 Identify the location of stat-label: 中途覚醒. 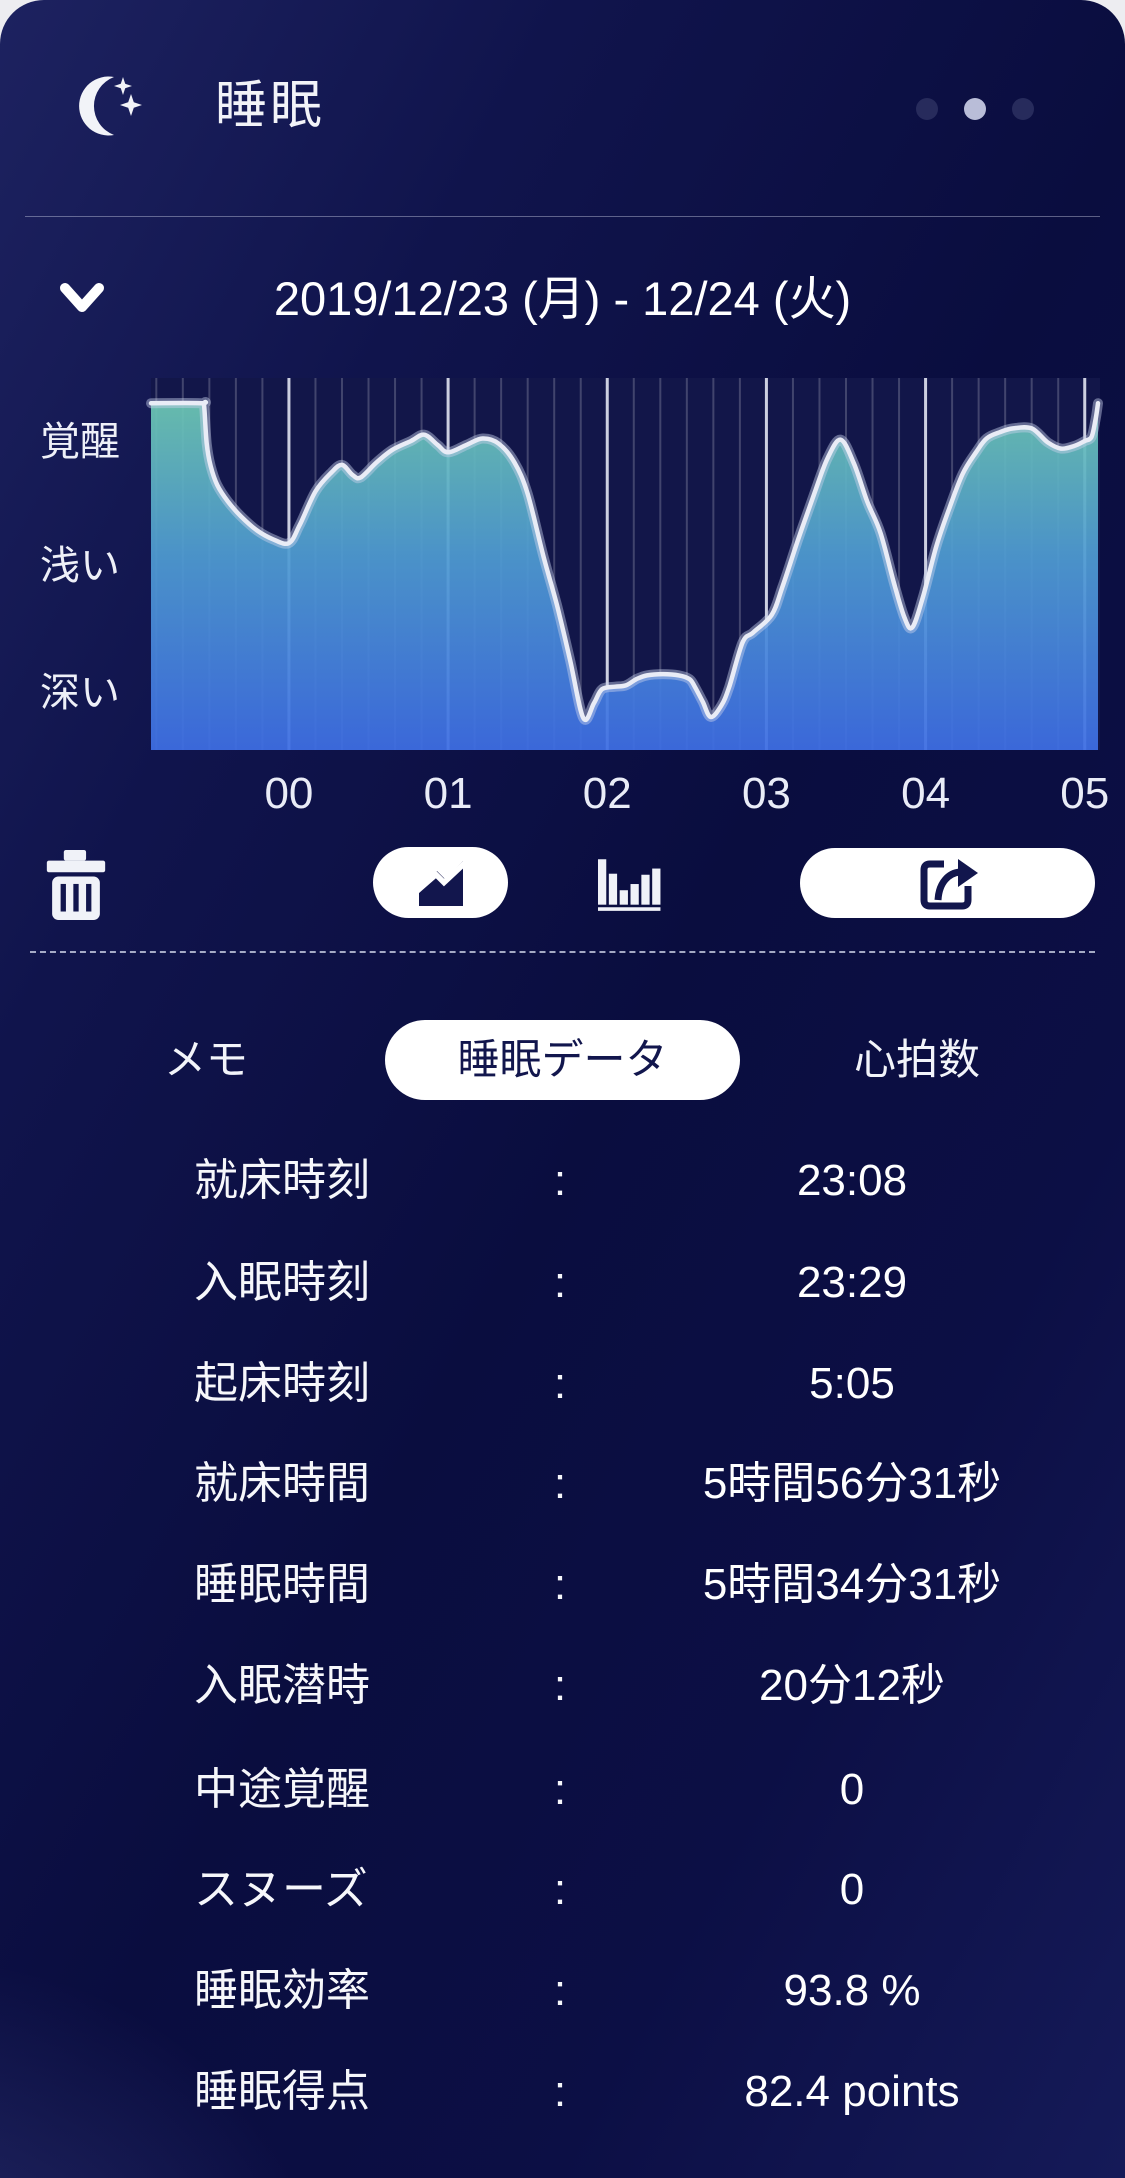
(282, 1789).